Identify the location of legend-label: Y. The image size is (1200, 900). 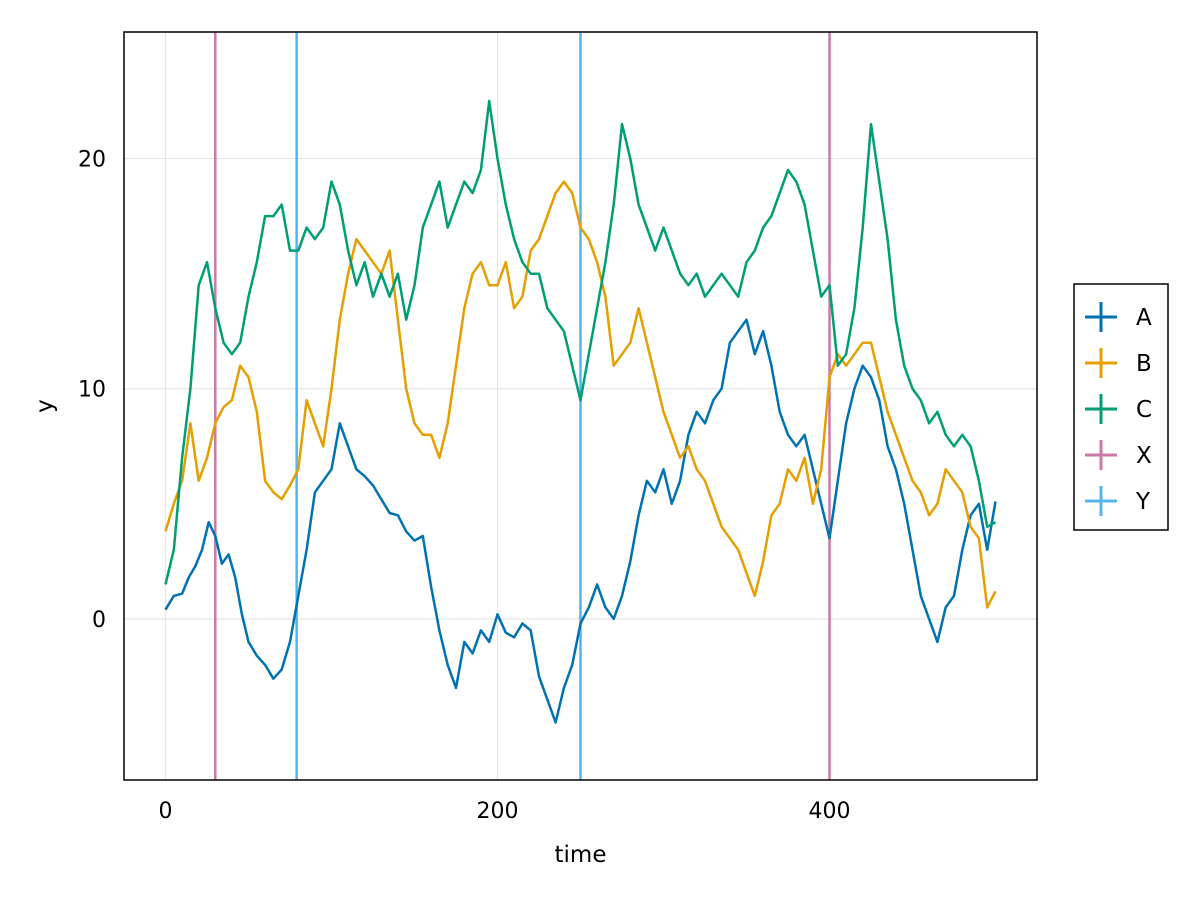
(1143, 502).